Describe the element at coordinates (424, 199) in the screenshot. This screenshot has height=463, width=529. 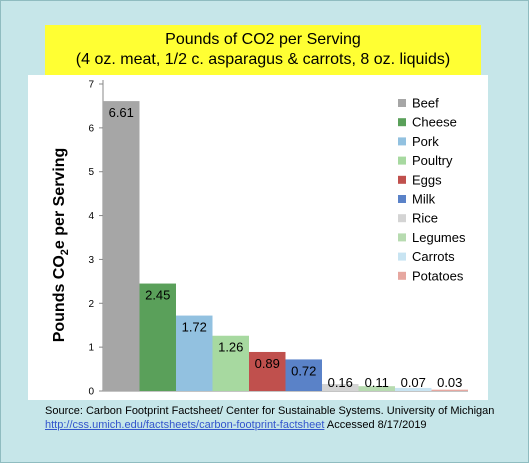
I see `legend-label-milk: Milk` at that location.